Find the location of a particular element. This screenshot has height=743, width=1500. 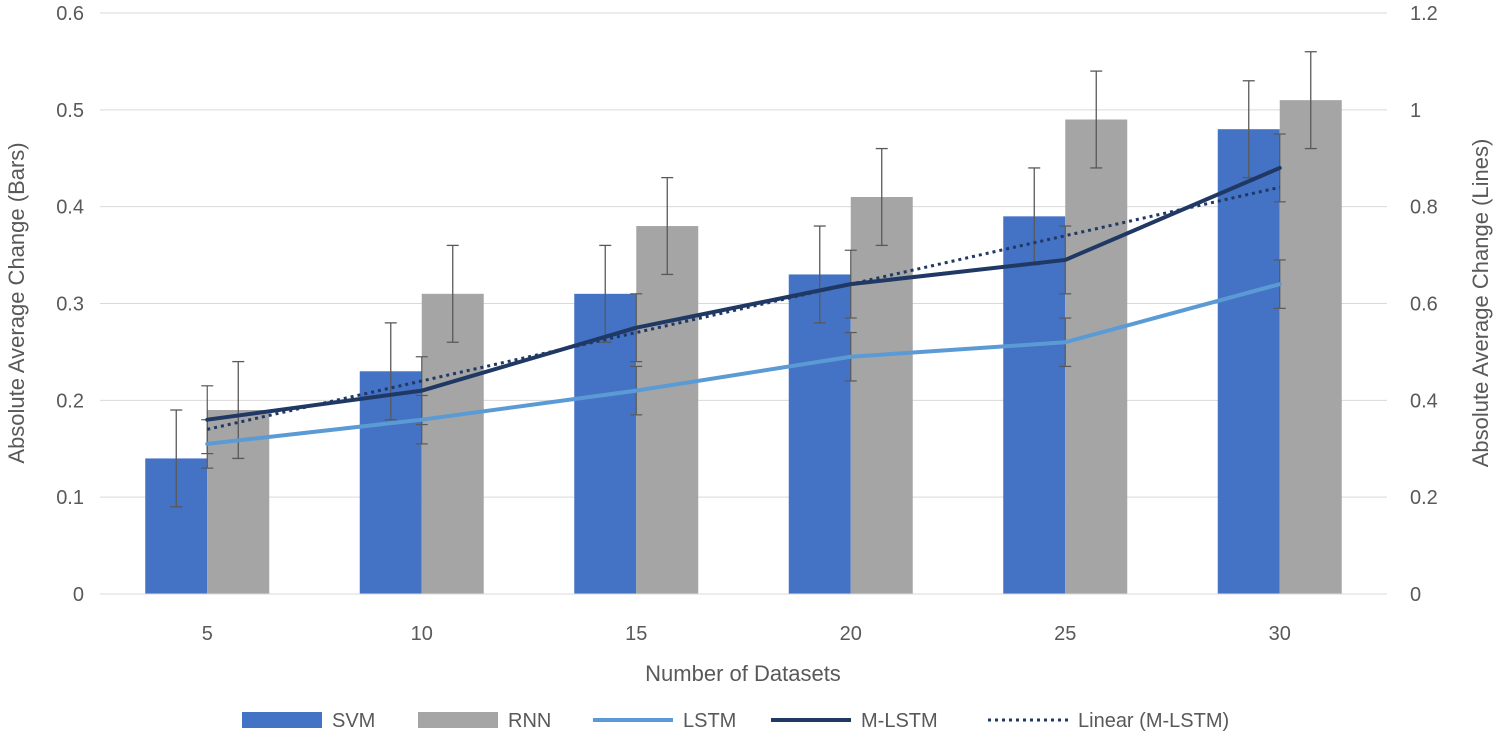

y2-tick-label: 0.6 is located at coordinates (1424, 305).